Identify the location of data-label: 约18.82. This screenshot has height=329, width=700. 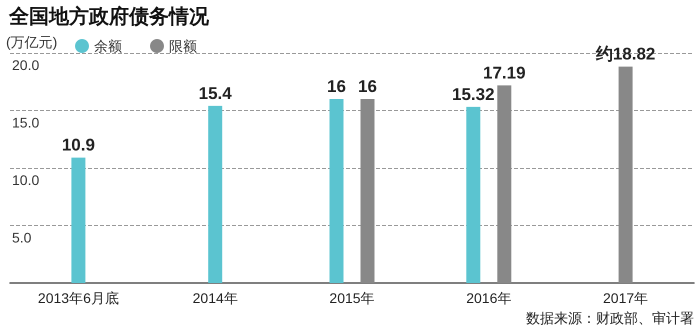
(625, 54).